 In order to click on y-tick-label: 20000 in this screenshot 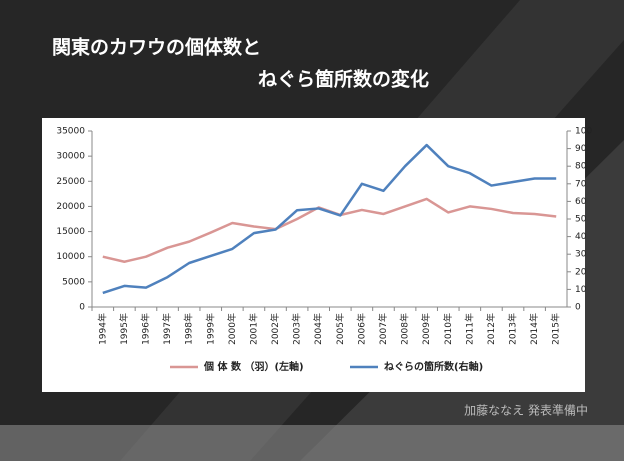, I will do `click(70, 207)`.